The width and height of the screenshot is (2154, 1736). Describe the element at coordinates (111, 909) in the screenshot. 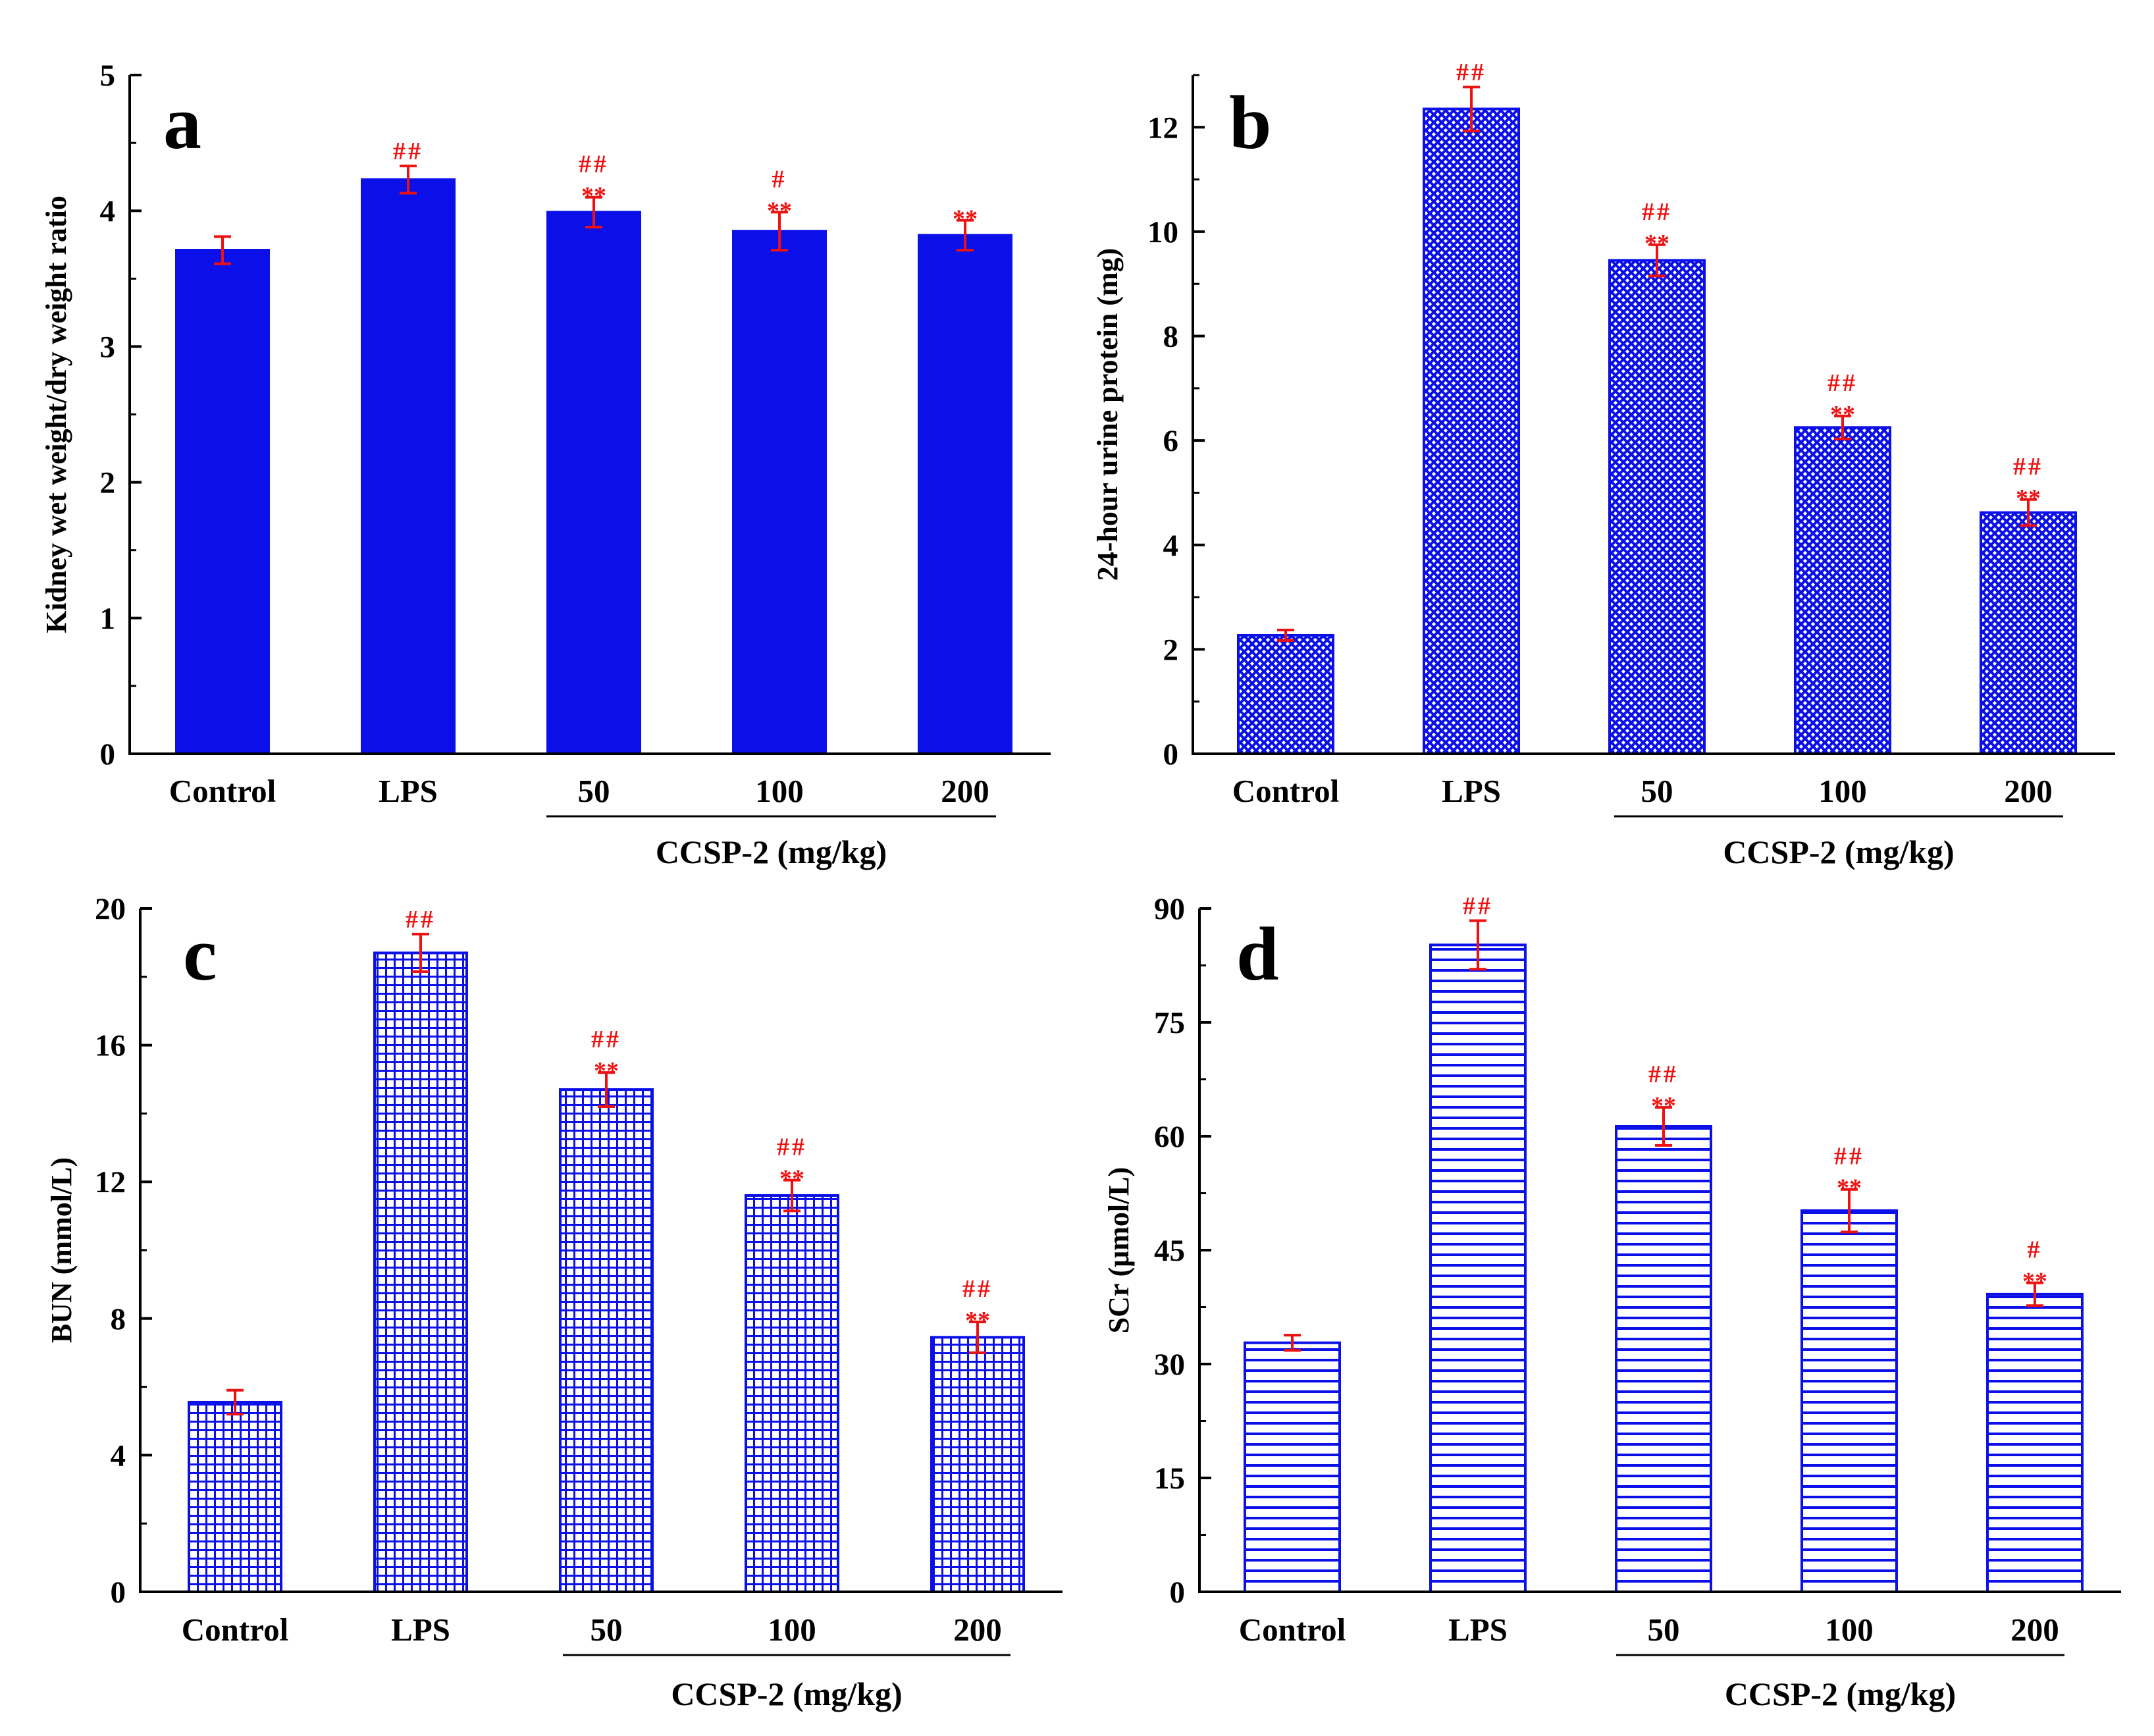

I see `y-tick-label: 20` at that location.